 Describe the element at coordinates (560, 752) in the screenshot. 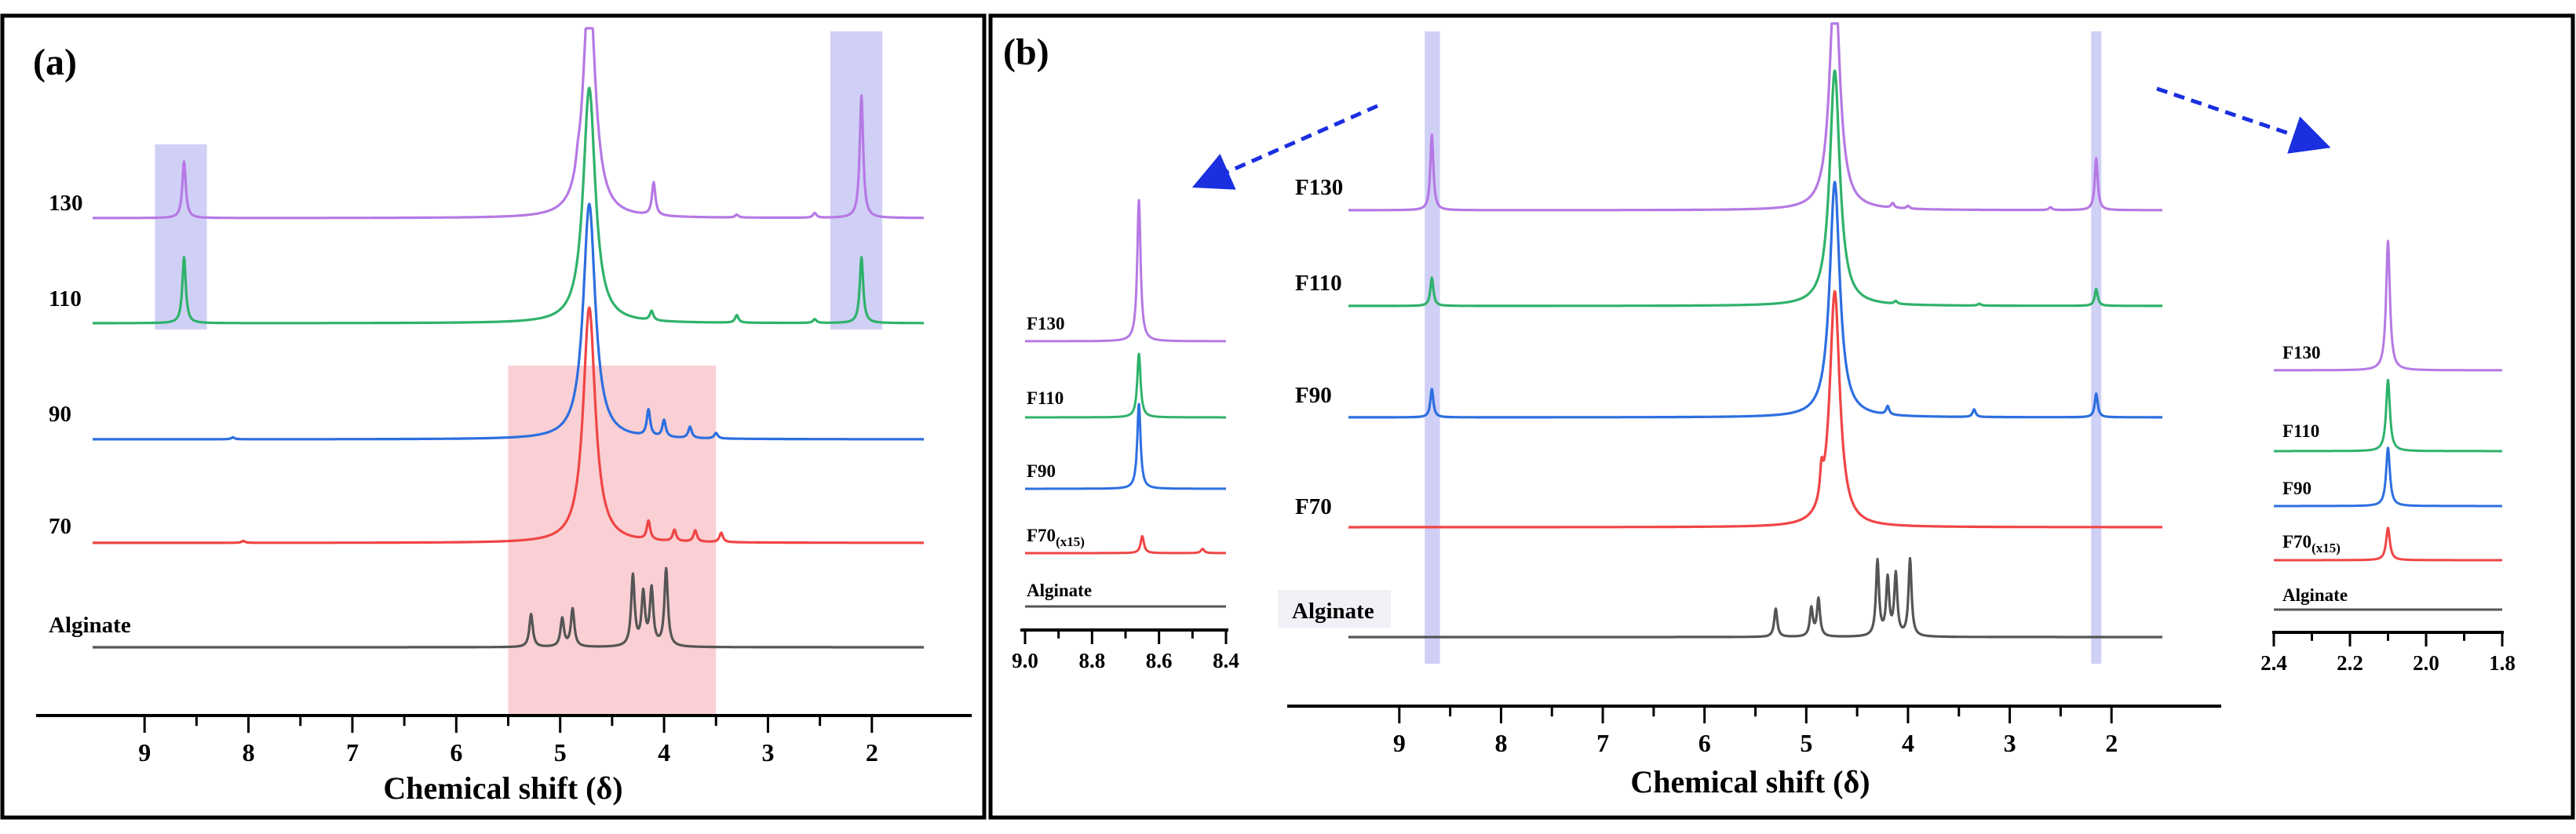

I see `x-tick-label-a: 5` at that location.